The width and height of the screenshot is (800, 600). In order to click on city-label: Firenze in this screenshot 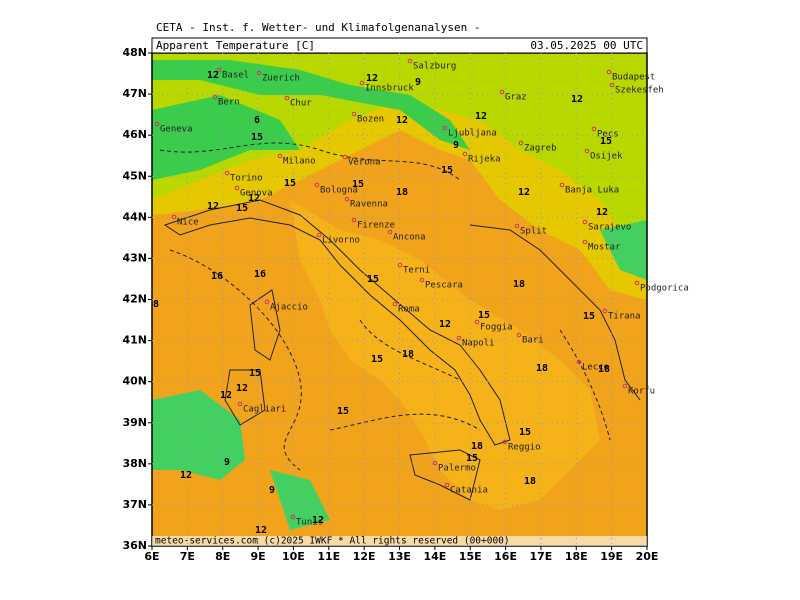, I will do `click(376, 226)`.